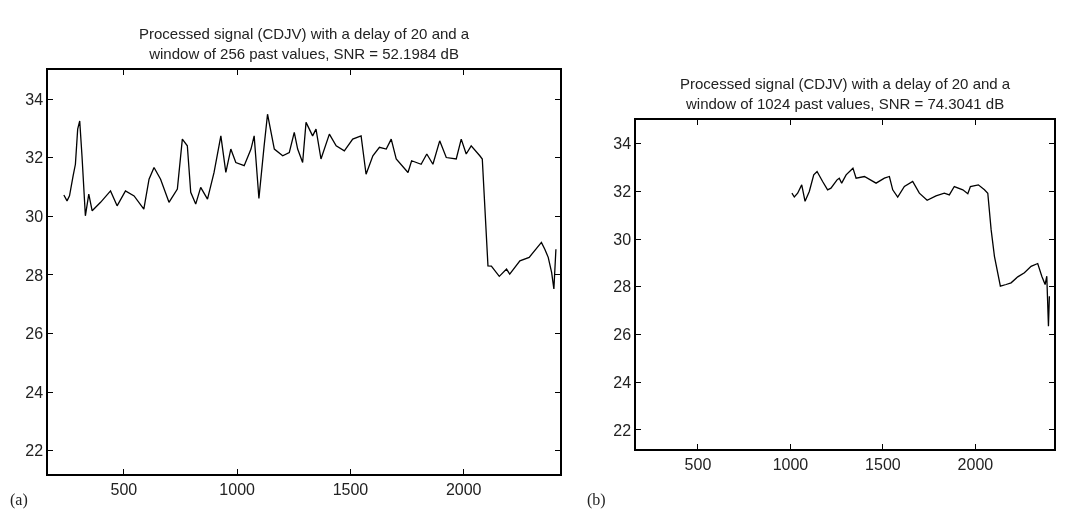 The width and height of the screenshot is (1082, 511). Describe the element at coordinates (304, 43) in the screenshot. I see `chart-title: Processed signal (CDJV) with a delay of 20 and a window of 256 past values, SNR = 52.1984 dB` at that location.